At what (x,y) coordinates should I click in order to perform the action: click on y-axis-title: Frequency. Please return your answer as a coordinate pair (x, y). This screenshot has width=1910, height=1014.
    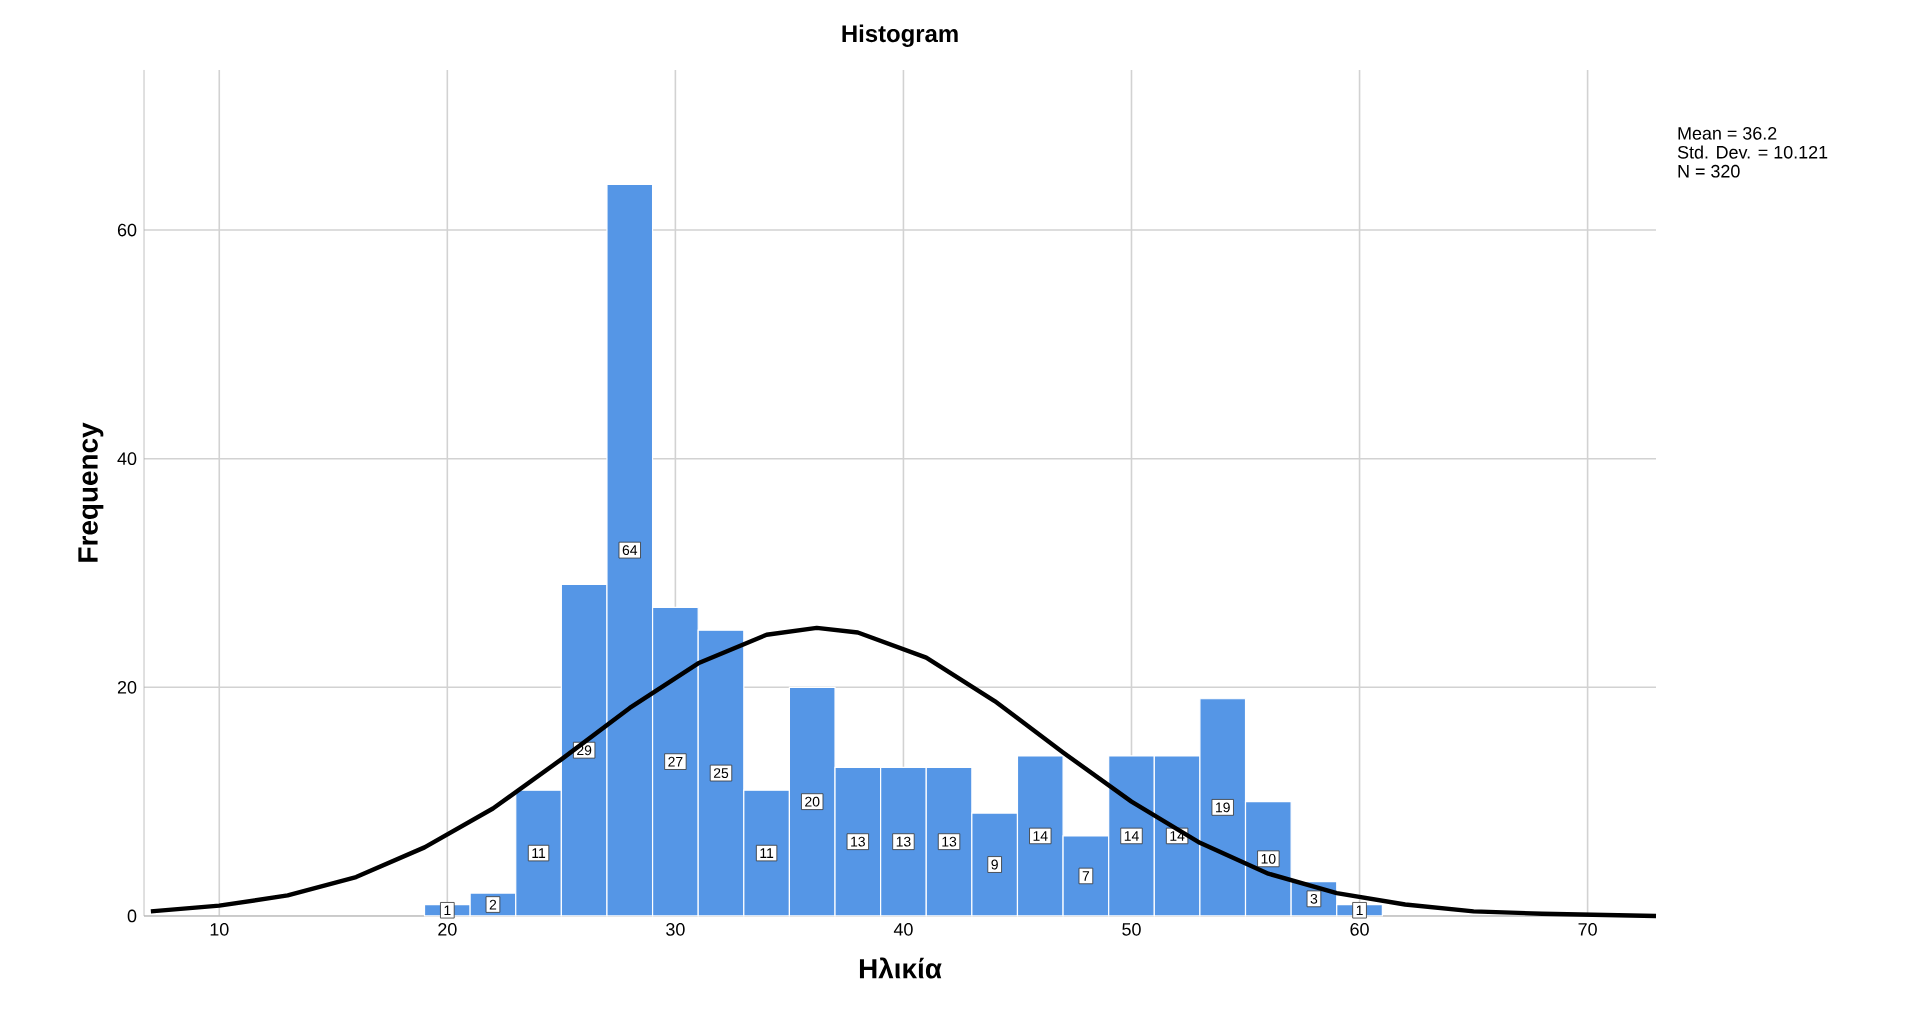
    Looking at the image, I should click on (91, 492).